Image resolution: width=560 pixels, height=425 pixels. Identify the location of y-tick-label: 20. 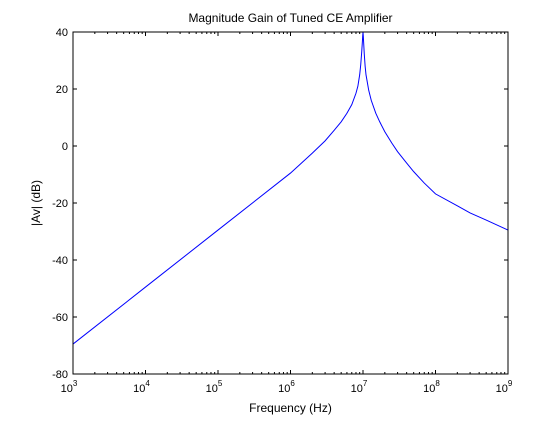
(62, 90).